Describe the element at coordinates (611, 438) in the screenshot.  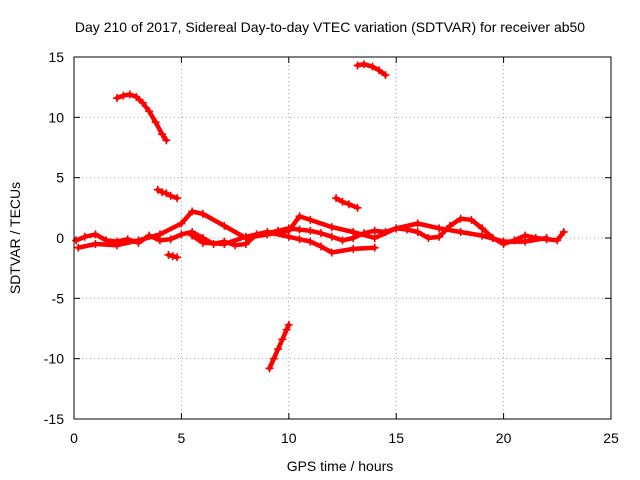
I see `x-tick-label: 25` at that location.